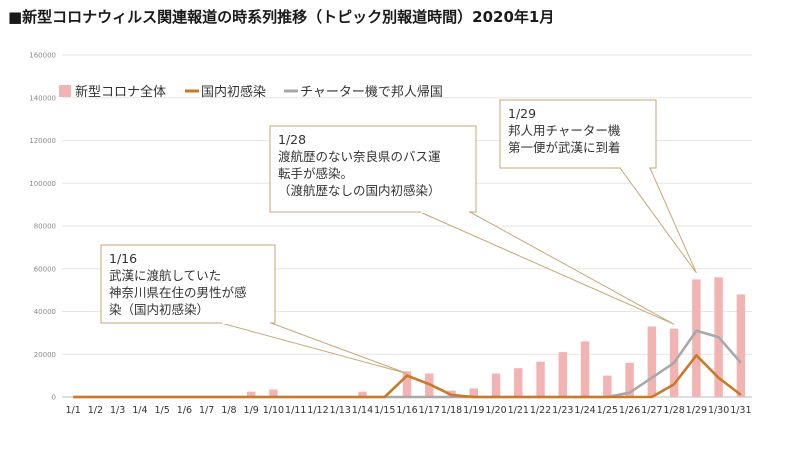 This screenshot has height=472, width=800. What do you see at coordinates (696, 338) in the screenshot?
I see `bar-1/29` at bounding box center [696, 338].